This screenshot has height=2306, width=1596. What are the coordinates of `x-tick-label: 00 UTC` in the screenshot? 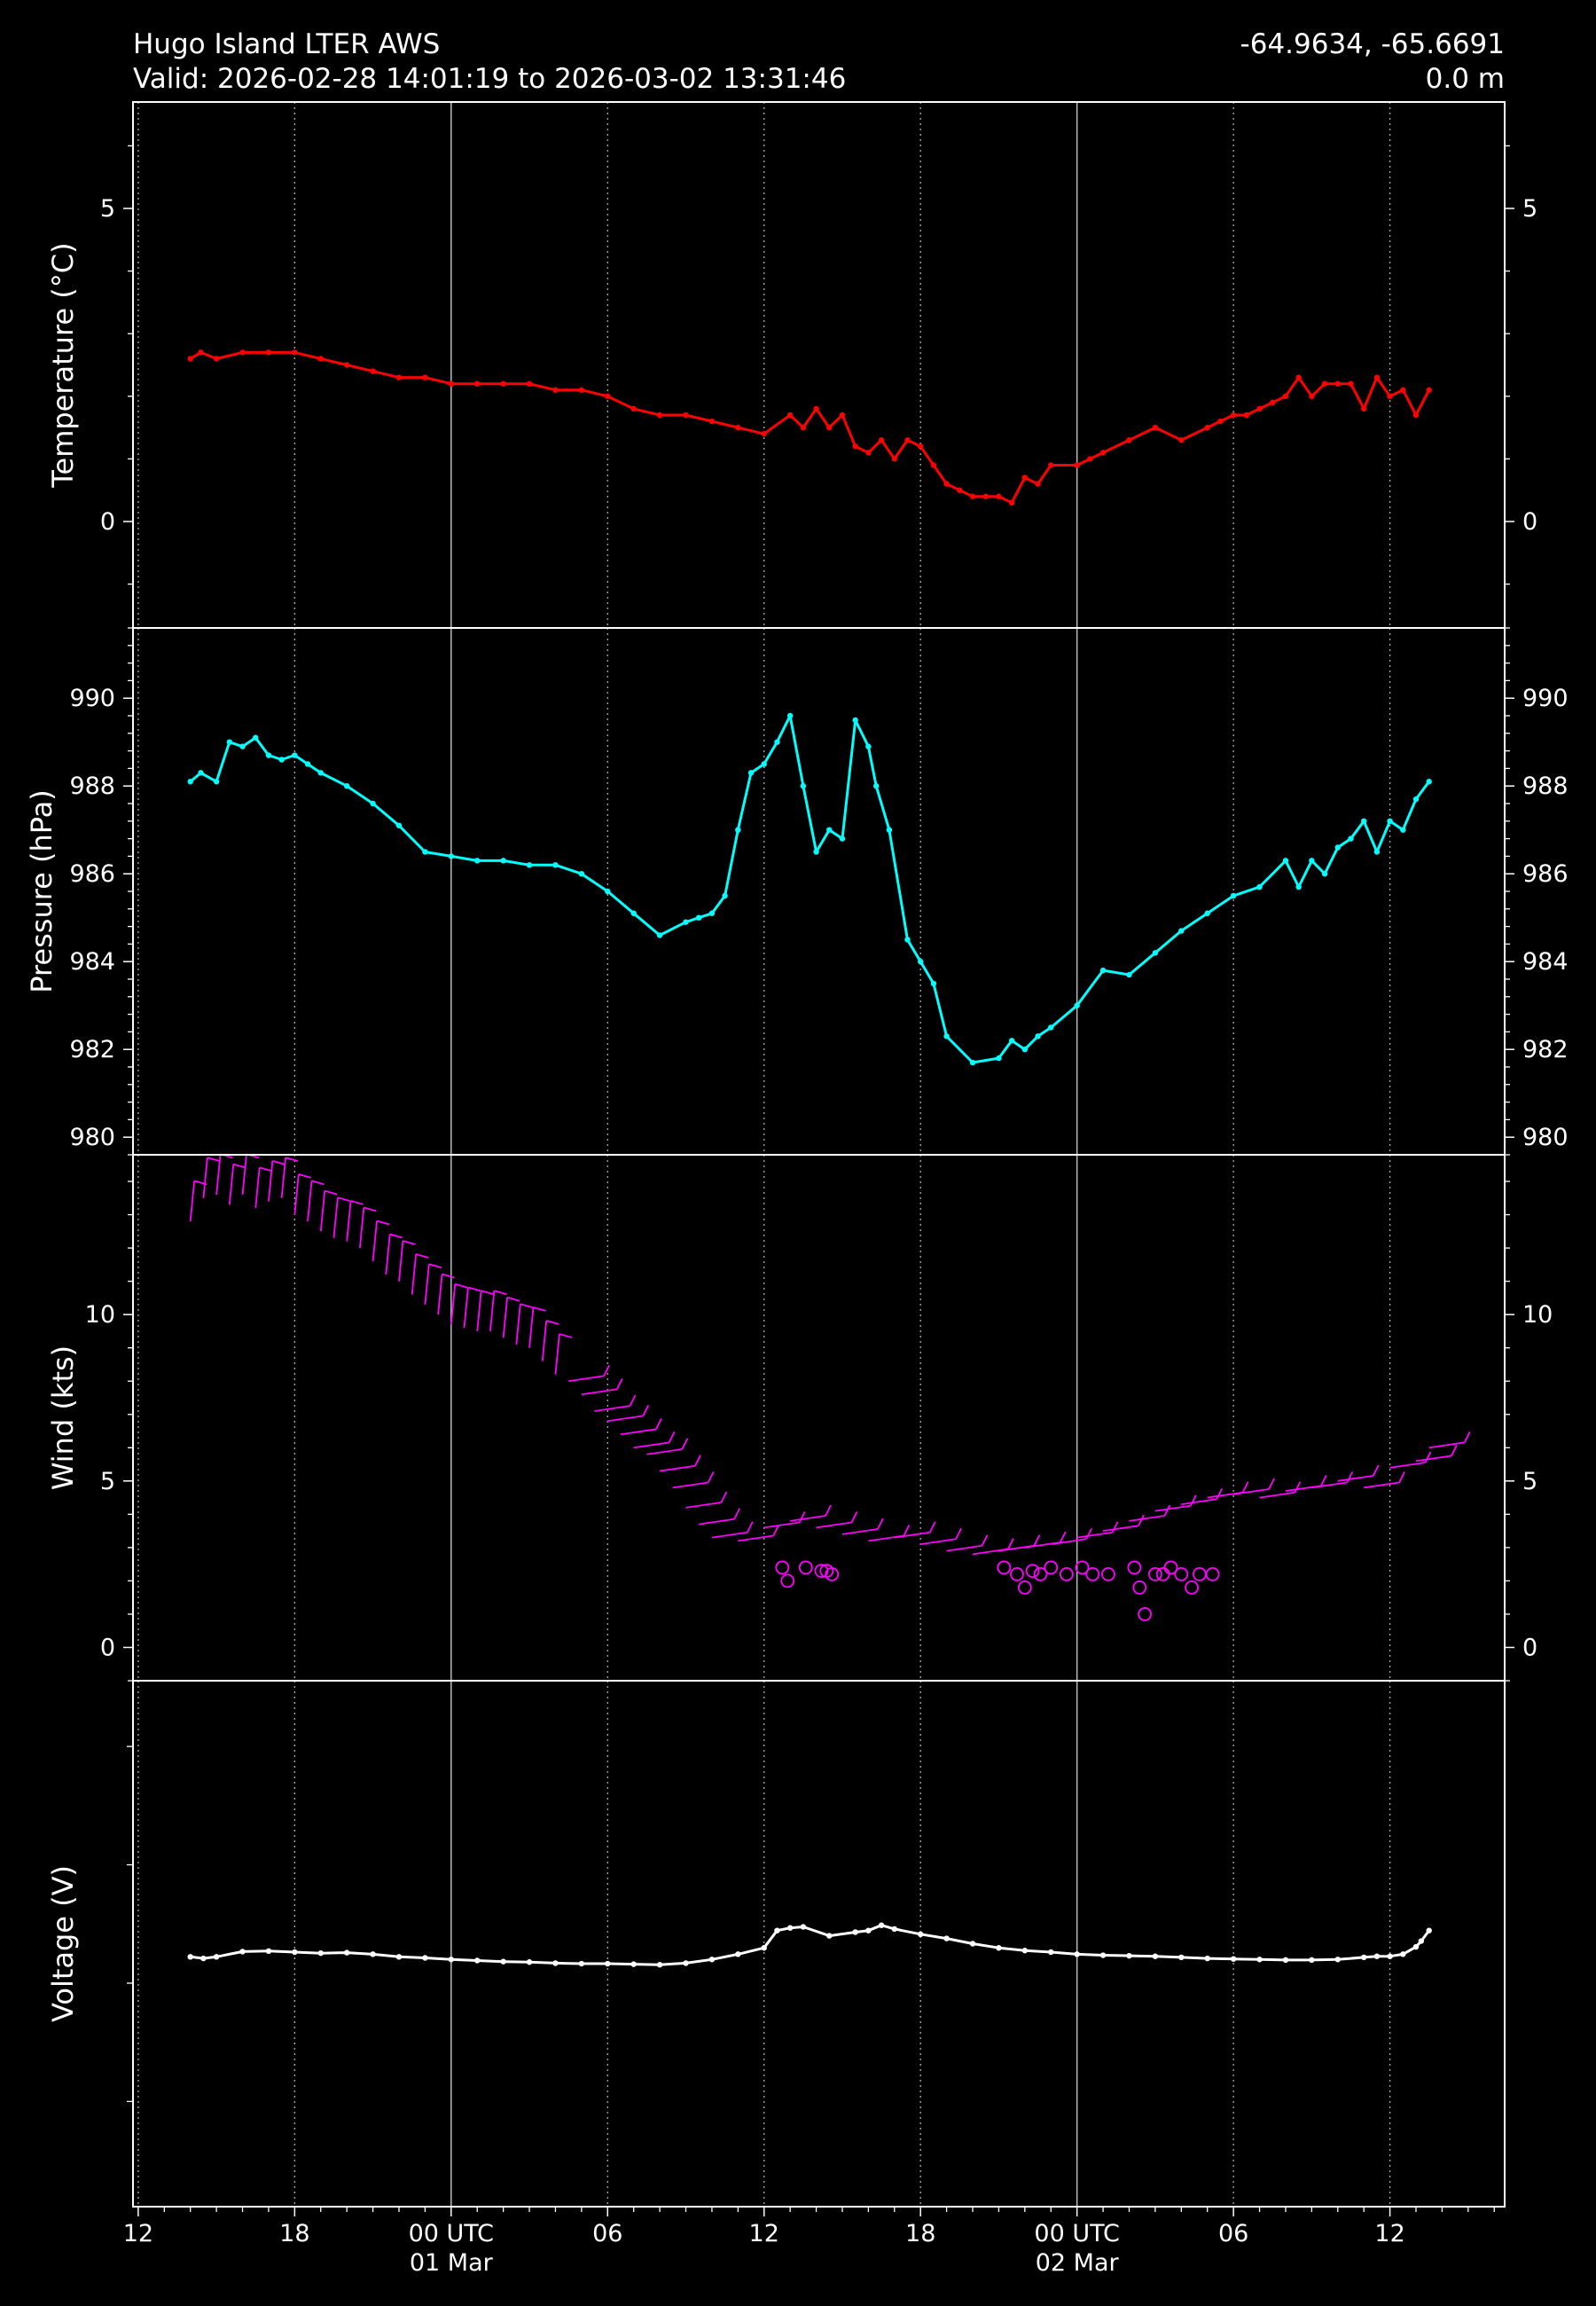 It's located at (1076, 2233).